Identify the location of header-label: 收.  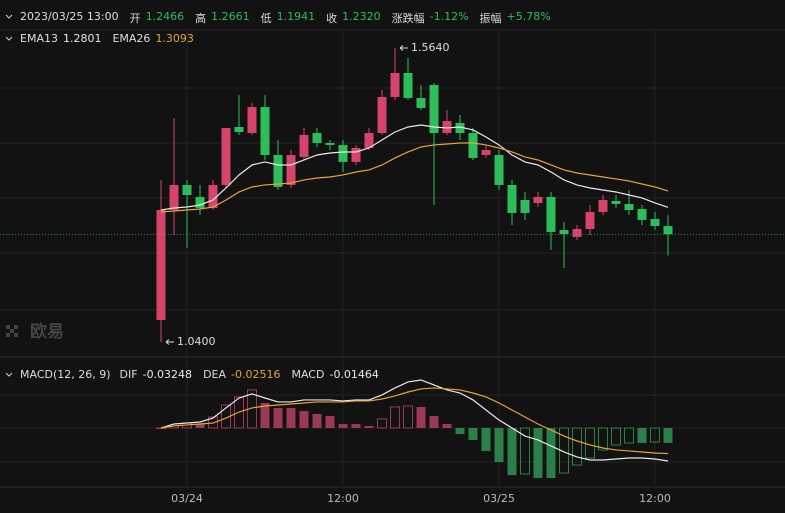
(332, 18).